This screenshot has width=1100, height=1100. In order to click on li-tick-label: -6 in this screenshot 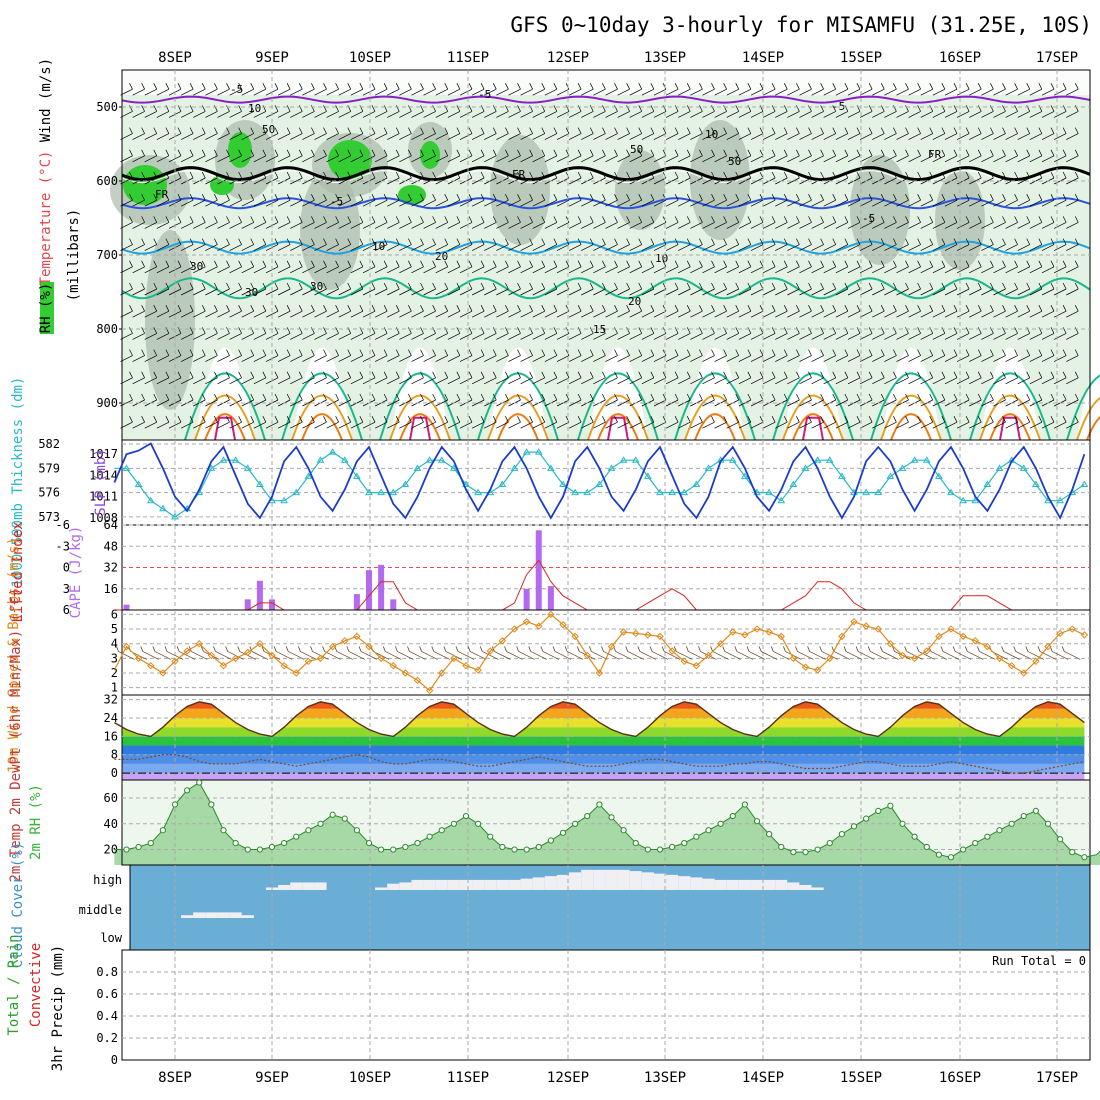, I will do `click(63, 525)`.